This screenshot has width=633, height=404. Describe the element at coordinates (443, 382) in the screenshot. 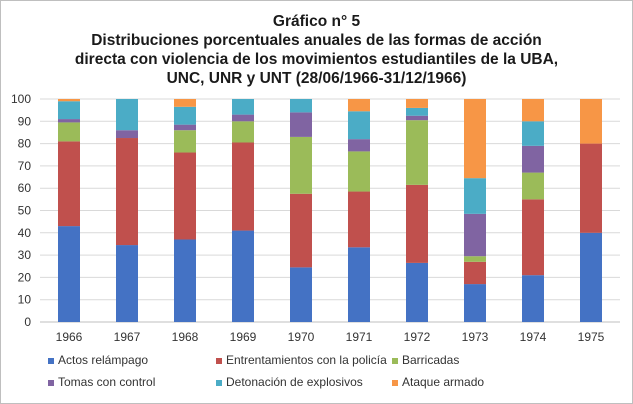

I see `legend-label-5: Ataque armado` at that location.